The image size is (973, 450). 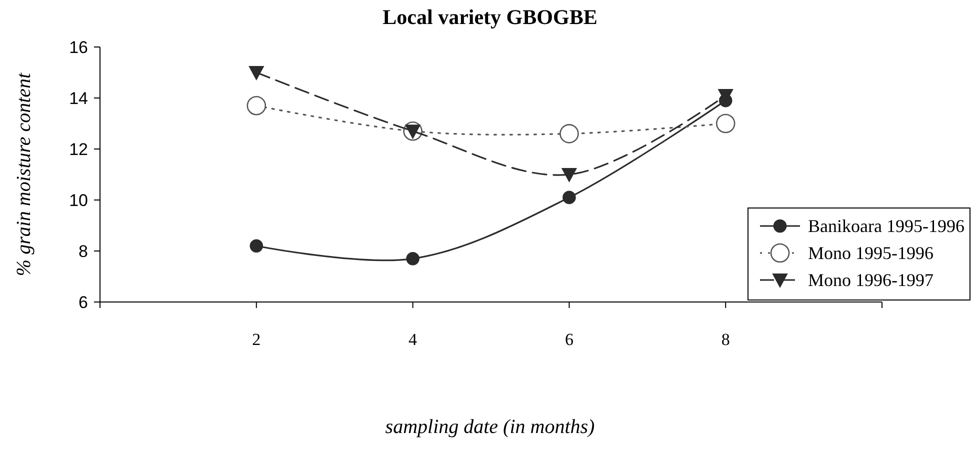 I want to click on y-tick-label: 6, so click(x=83, y=302).